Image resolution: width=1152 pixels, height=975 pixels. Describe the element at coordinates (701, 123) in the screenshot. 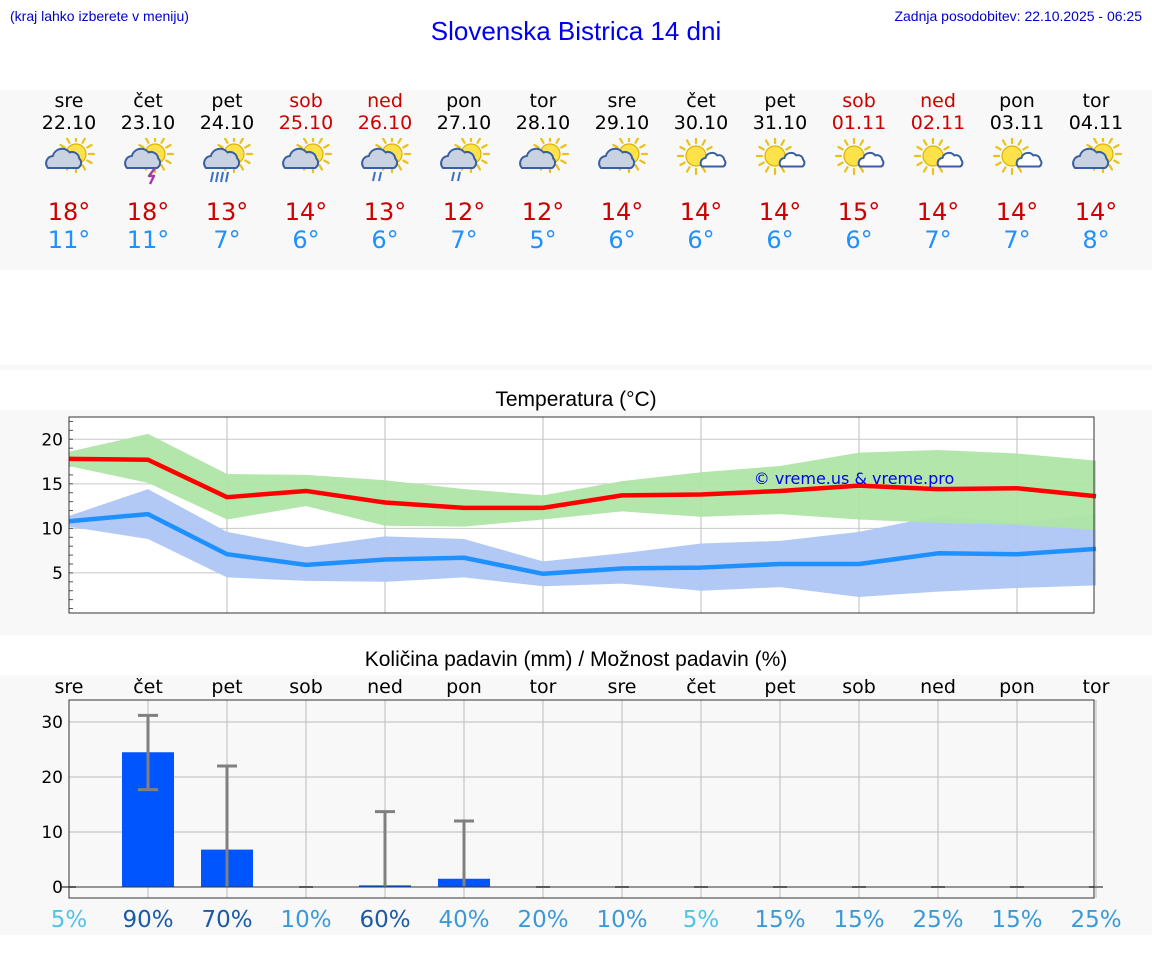

I see `day-date: 30.10` at that location.